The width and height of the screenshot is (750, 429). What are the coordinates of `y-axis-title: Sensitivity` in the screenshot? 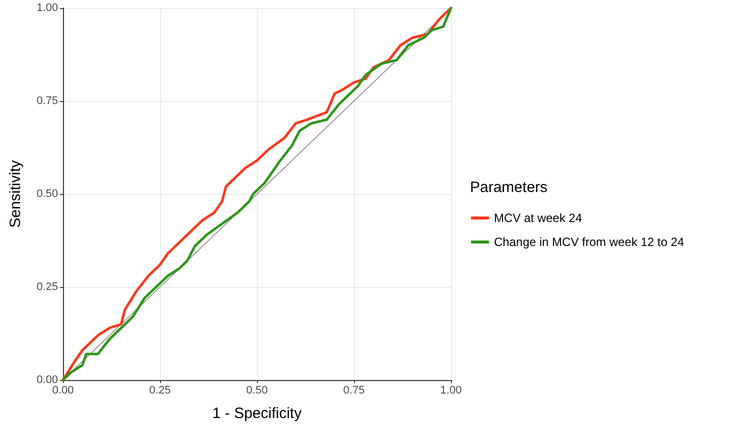 It's located at (15, 194).